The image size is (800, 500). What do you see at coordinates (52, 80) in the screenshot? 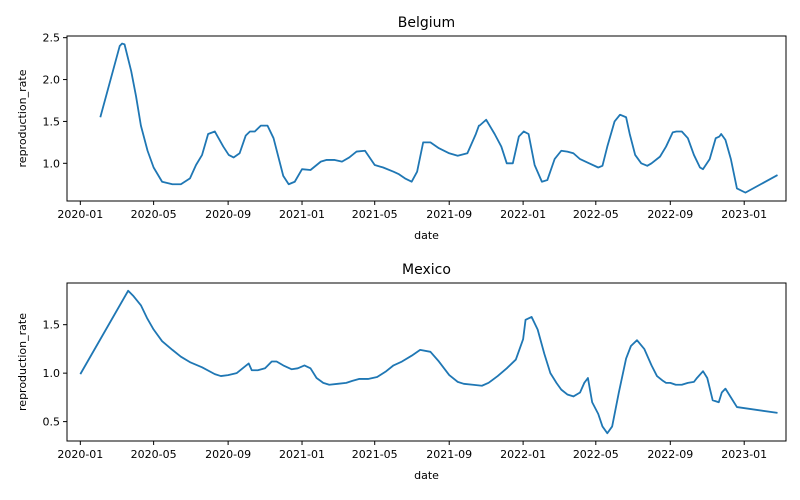
I see `y-tick-label: 2.0` at bounding box center [52, 80].